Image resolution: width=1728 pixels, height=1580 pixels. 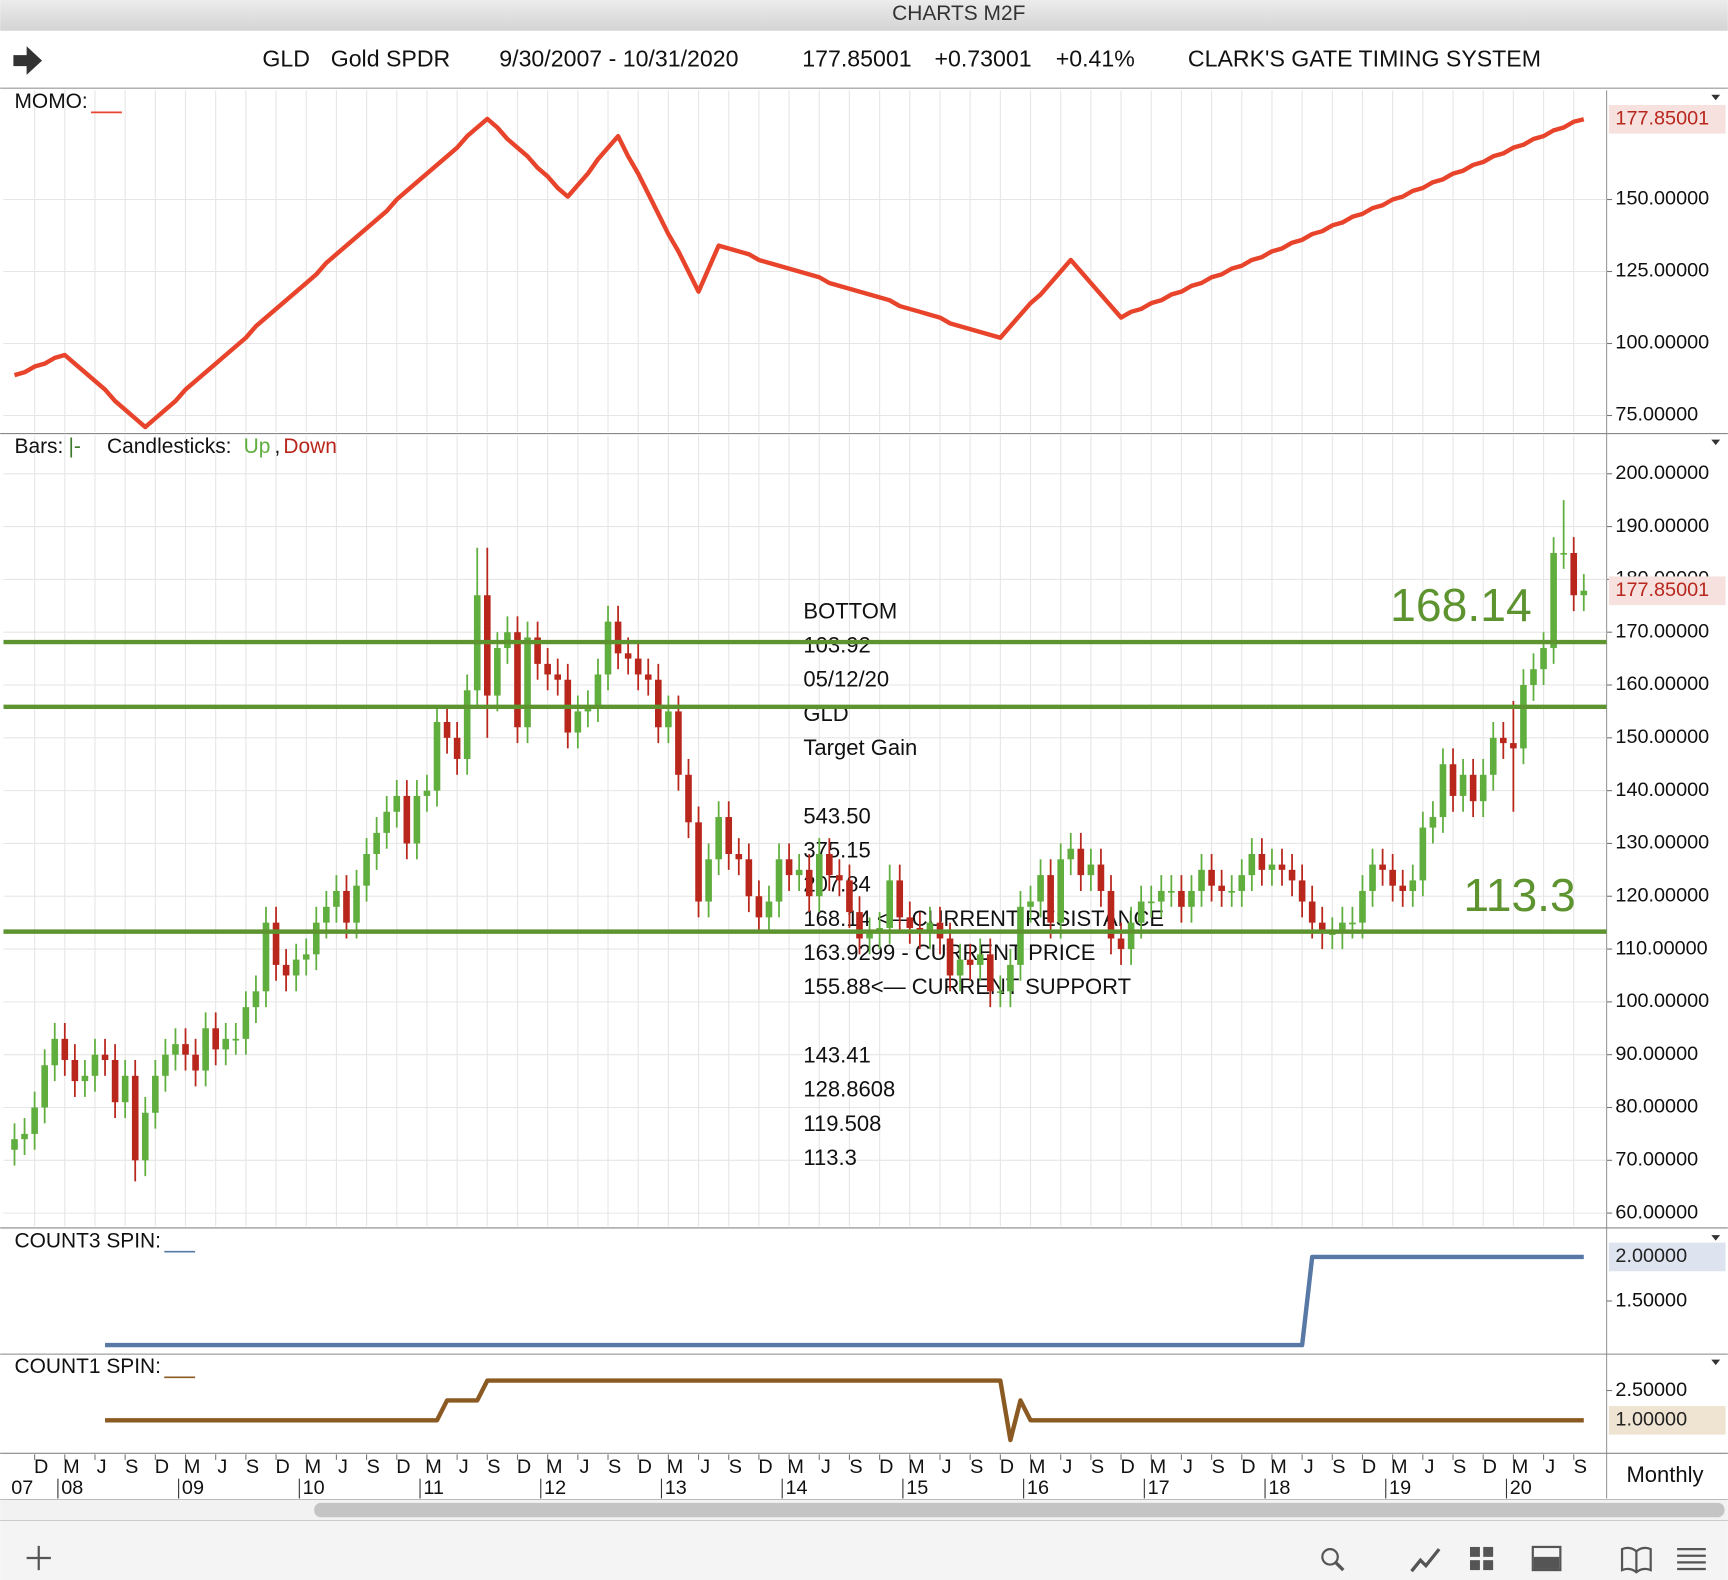 What do you see at coordinates (850, 610) in the screenshot?
I see `annotation: BOTTOM` at bounding box center [850, 610].